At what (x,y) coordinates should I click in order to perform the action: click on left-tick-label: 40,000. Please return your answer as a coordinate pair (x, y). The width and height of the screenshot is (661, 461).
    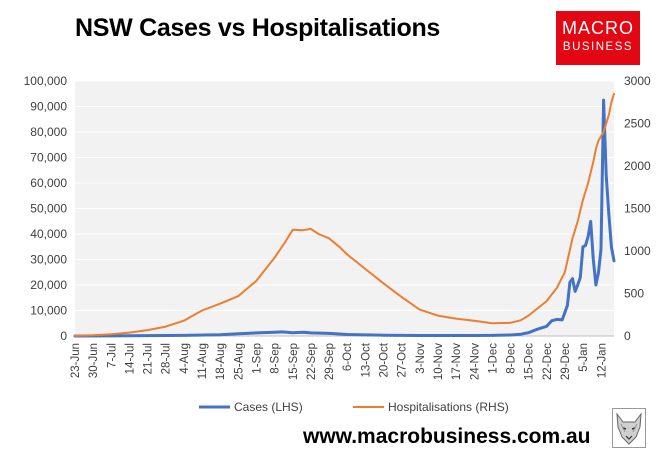
    Looking at the image, I should click on (48, 234).